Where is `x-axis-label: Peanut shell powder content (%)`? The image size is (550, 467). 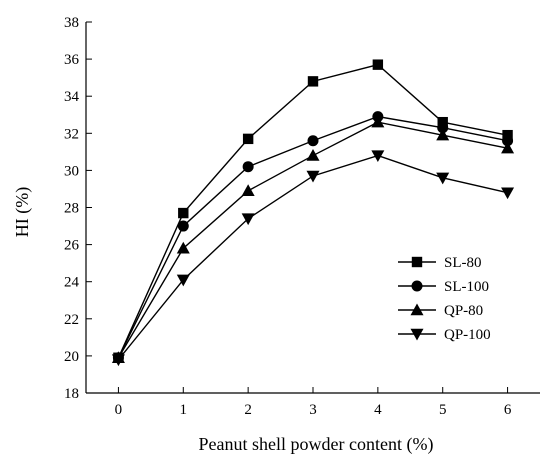 x-axis-label: Peanut shell powder content (%) is located at coordinates (316, 444).